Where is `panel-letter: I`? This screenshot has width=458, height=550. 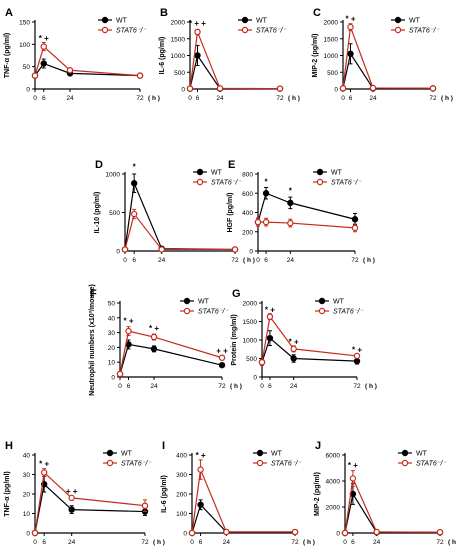
panel-letter: I is located at coordinates (163, 446).